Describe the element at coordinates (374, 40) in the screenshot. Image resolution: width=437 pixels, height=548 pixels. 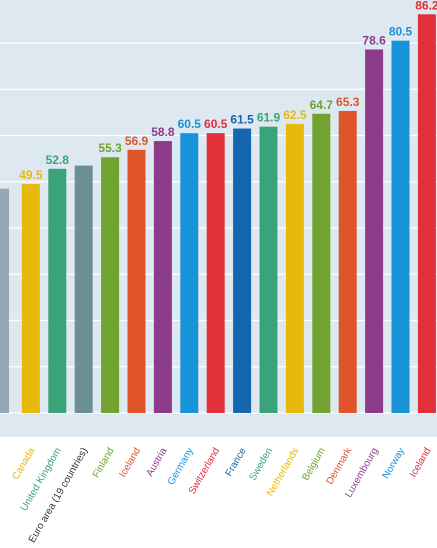
I see `value-label: 78.6` at that location.